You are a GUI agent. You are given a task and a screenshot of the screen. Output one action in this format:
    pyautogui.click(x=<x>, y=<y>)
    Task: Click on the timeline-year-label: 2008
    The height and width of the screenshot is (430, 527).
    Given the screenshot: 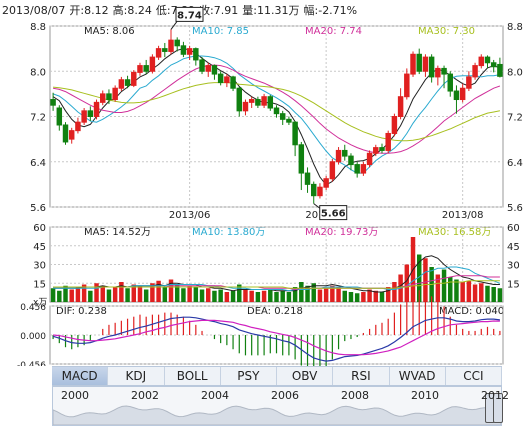 What is the action you would take?
    pyautogui.click(x=355, y=395)
    